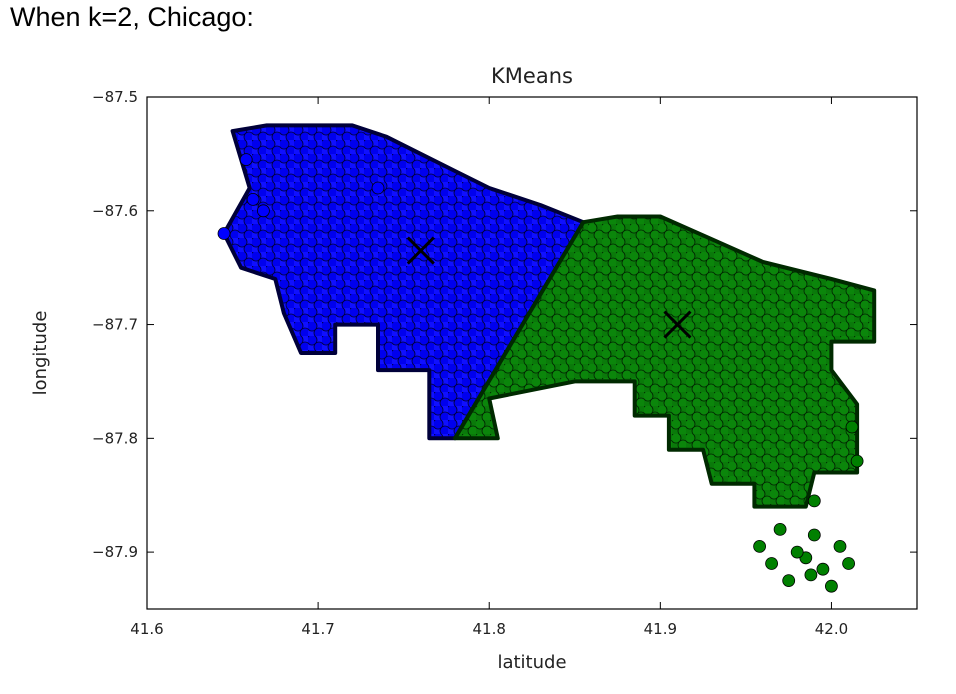 This screenshot has height=694, width=956. What do you see at coordinates (532, 76) in the screenshot?
I see `chart-title: KMeans` at bounding box center [532, 76].